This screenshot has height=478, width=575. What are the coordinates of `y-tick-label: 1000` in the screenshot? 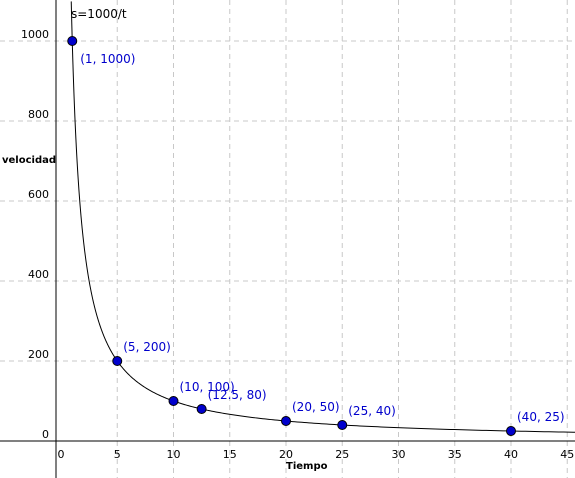 It's located at (35, 34).